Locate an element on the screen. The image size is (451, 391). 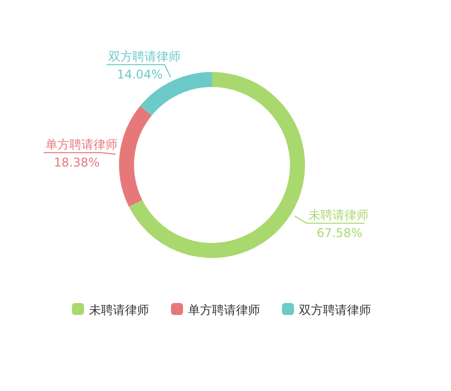
data-label: 67.58% is located at coordinates (339, 233).